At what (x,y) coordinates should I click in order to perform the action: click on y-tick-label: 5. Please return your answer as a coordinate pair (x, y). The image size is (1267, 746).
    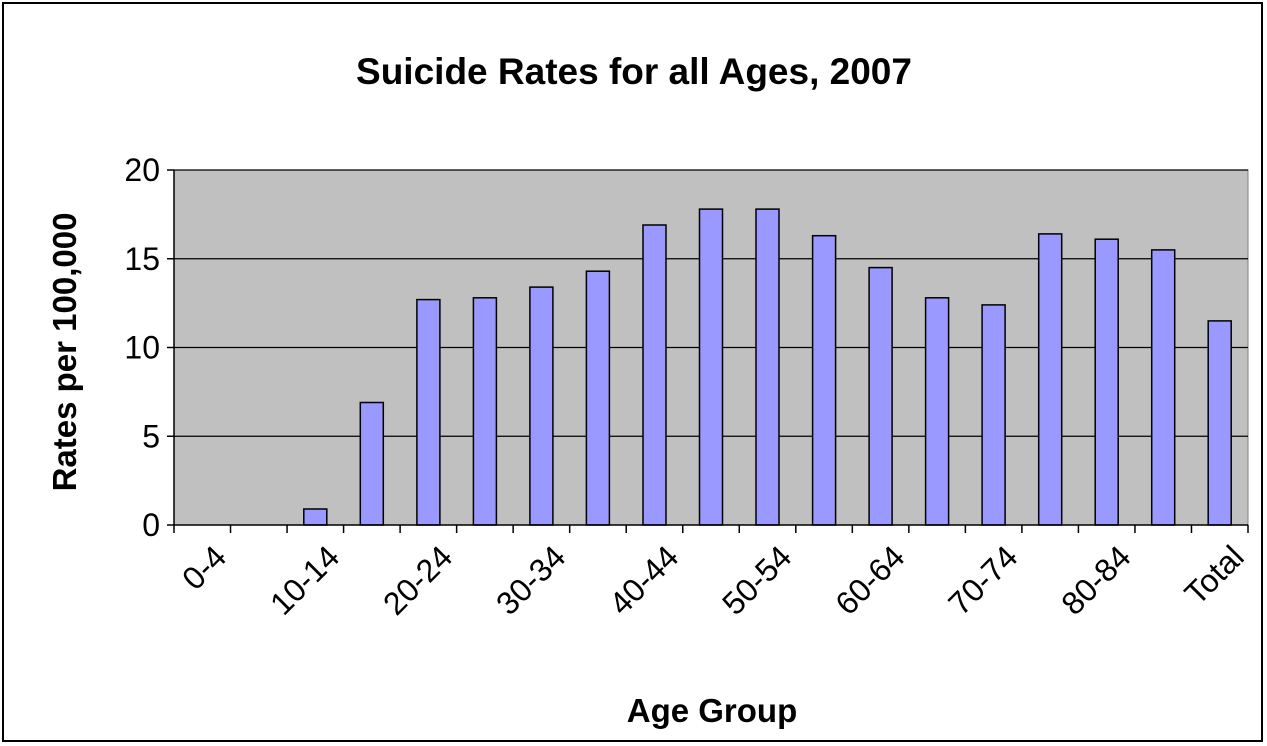
    Looking at the image, I should click on (151, 436).